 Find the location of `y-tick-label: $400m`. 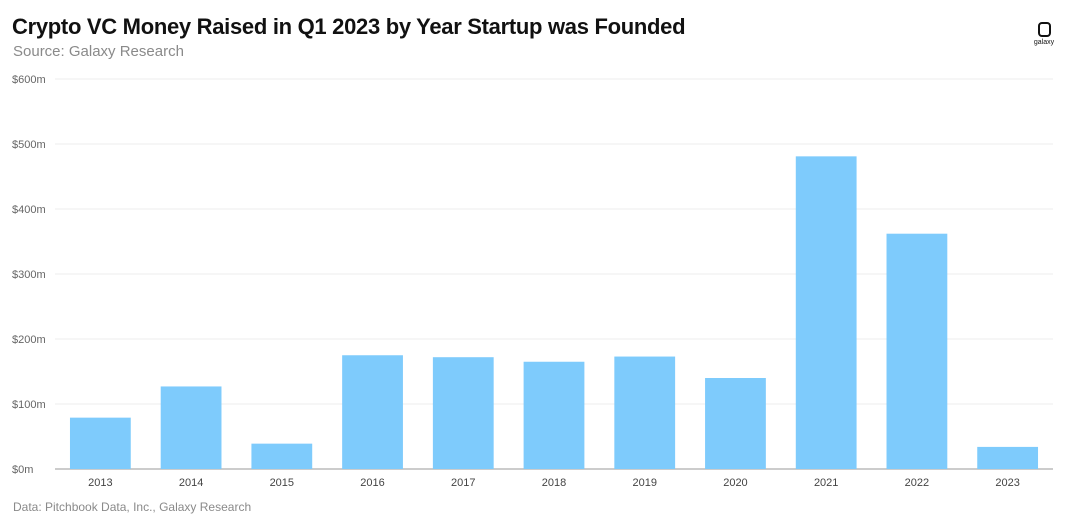

y-tick-label: $400m is located at coordinates (29, 210).